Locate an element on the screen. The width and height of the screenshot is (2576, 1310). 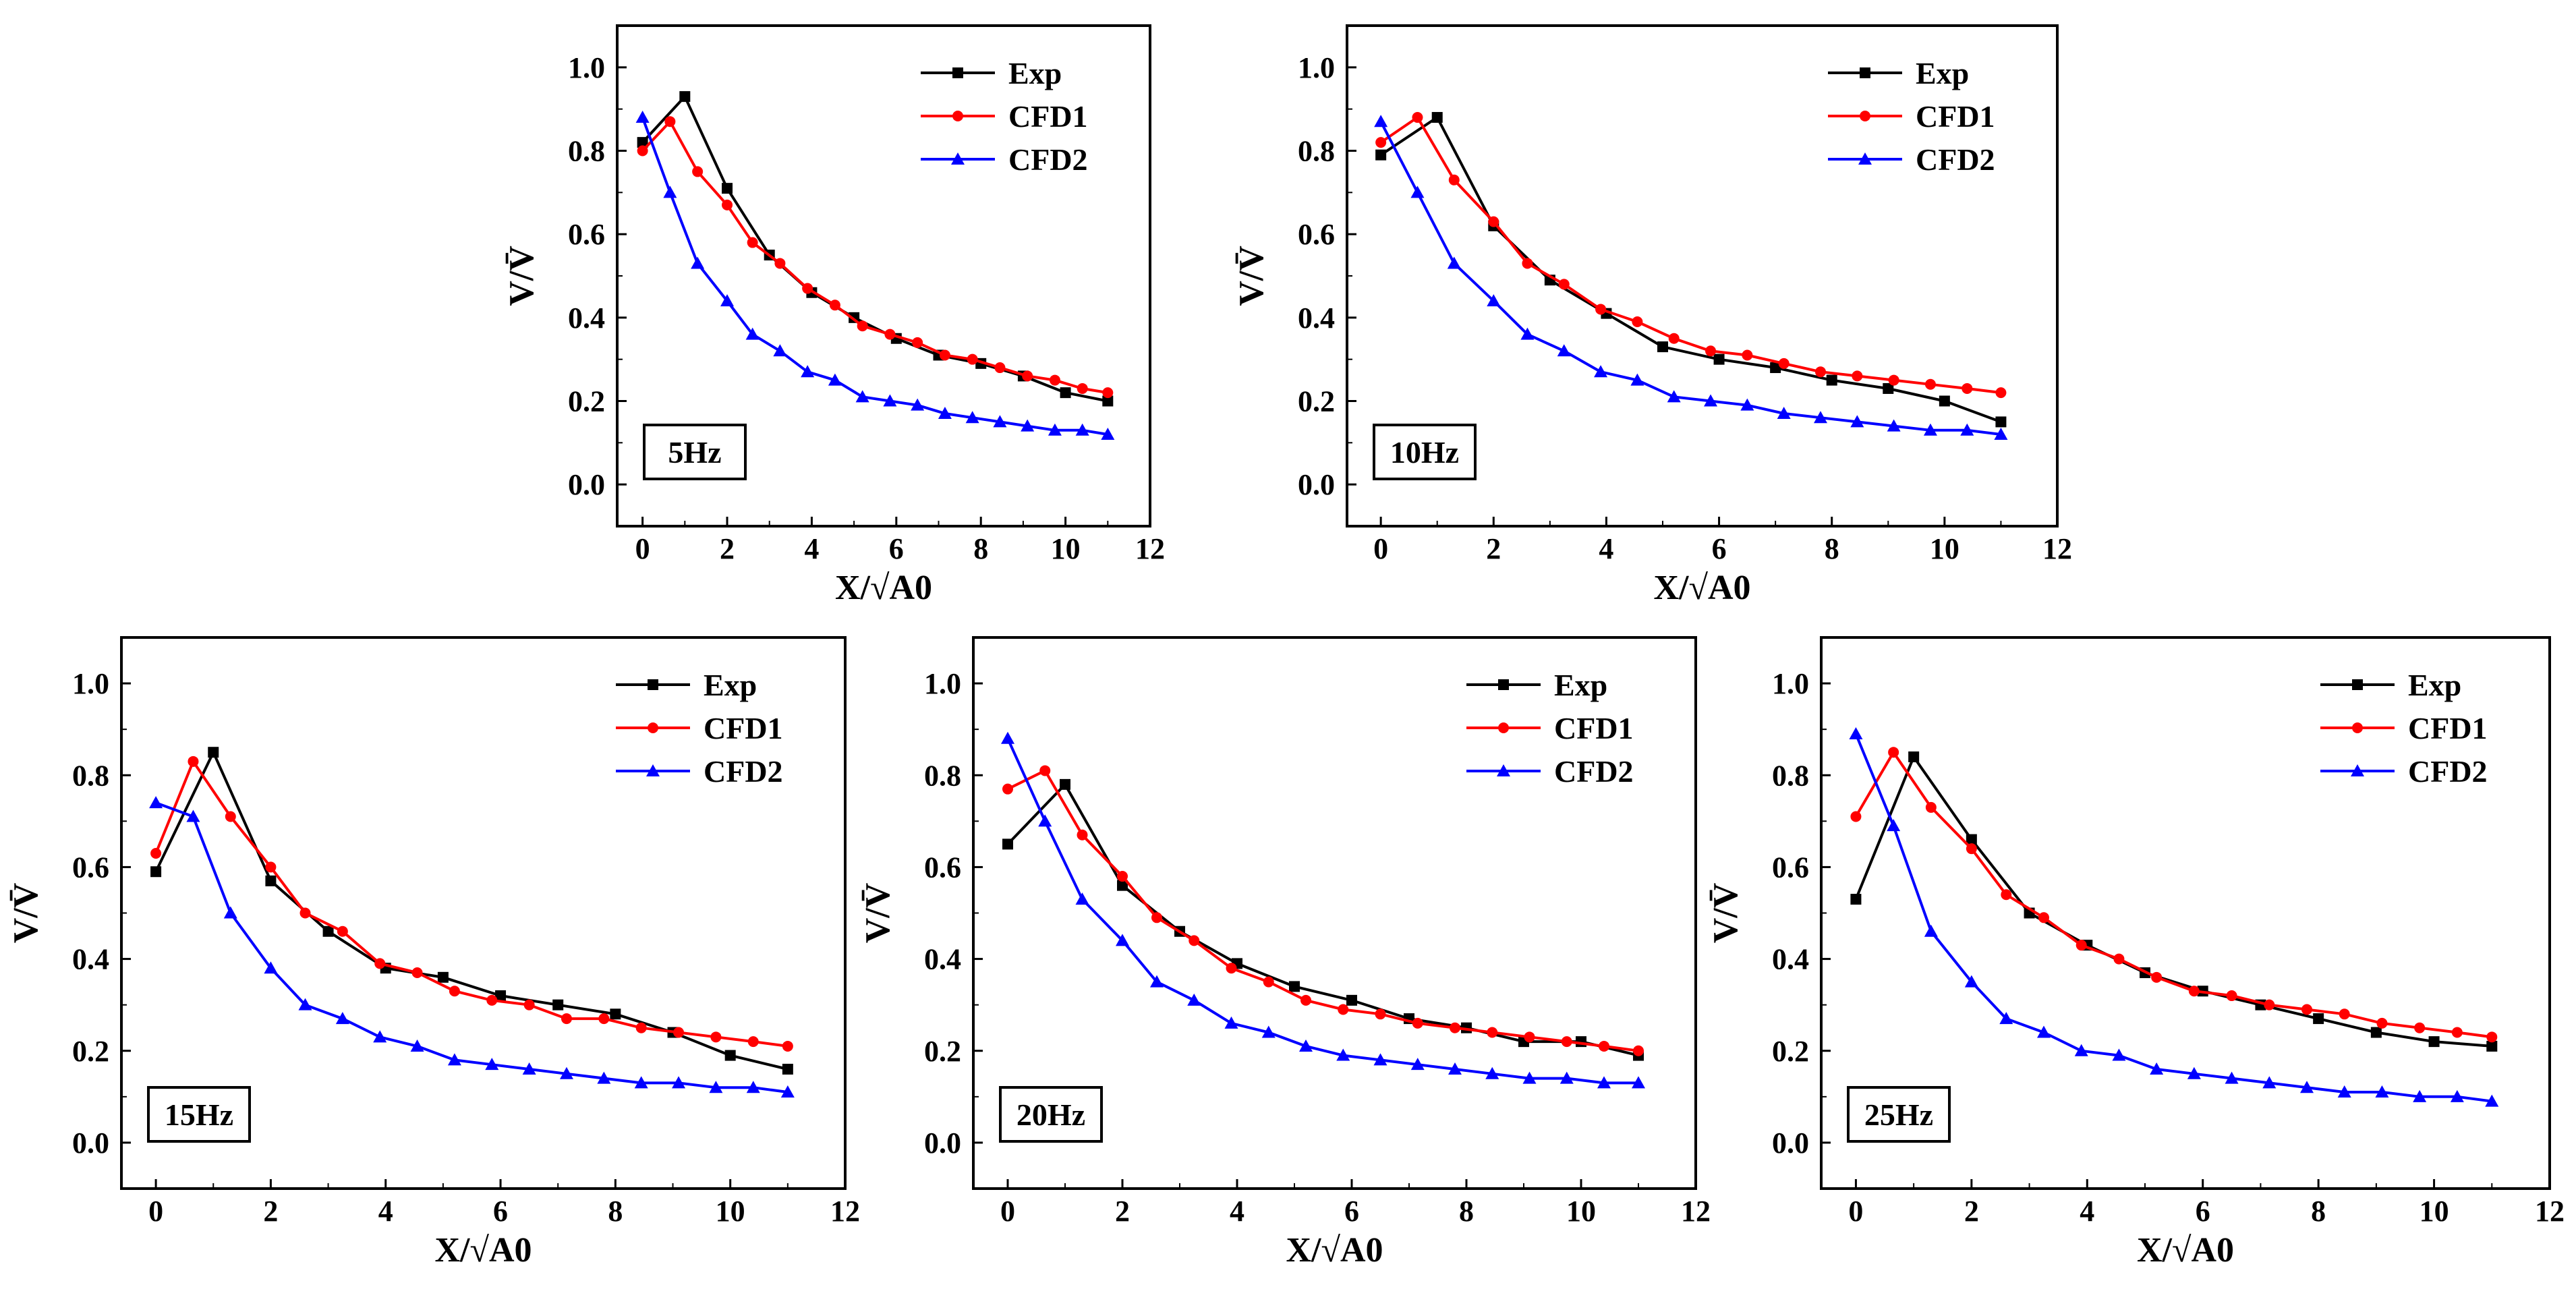
x-tick-label: 0 is located at coordinates (1855, 1211).